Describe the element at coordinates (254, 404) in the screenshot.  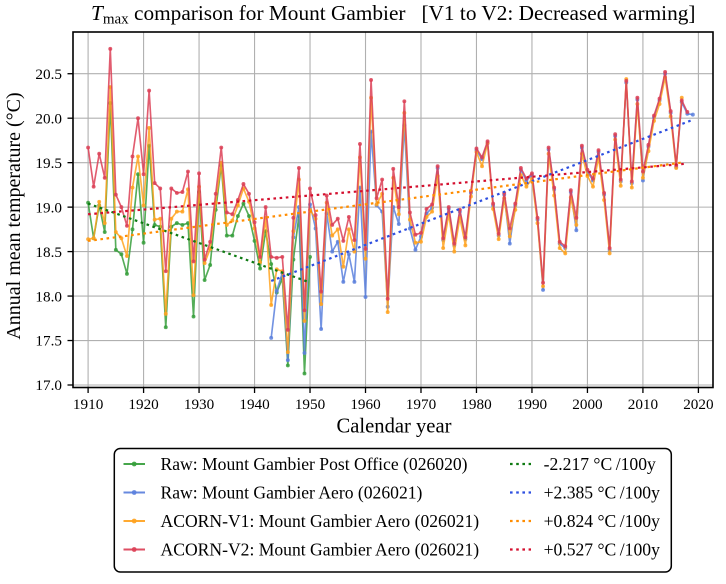
I see `svg-text: 1940` at that location.